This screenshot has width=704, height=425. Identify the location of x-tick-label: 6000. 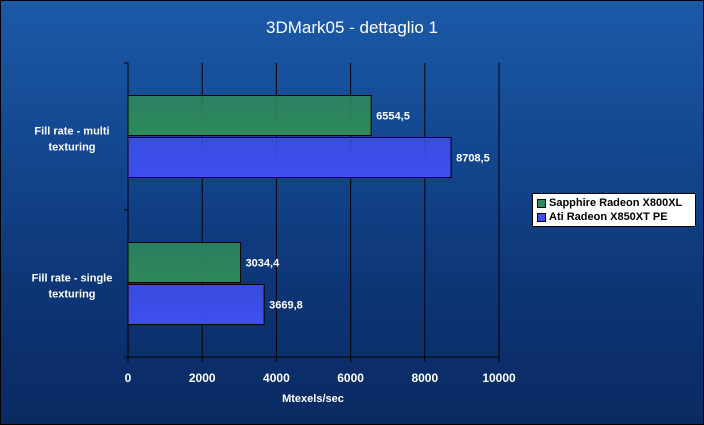
(350, 378).